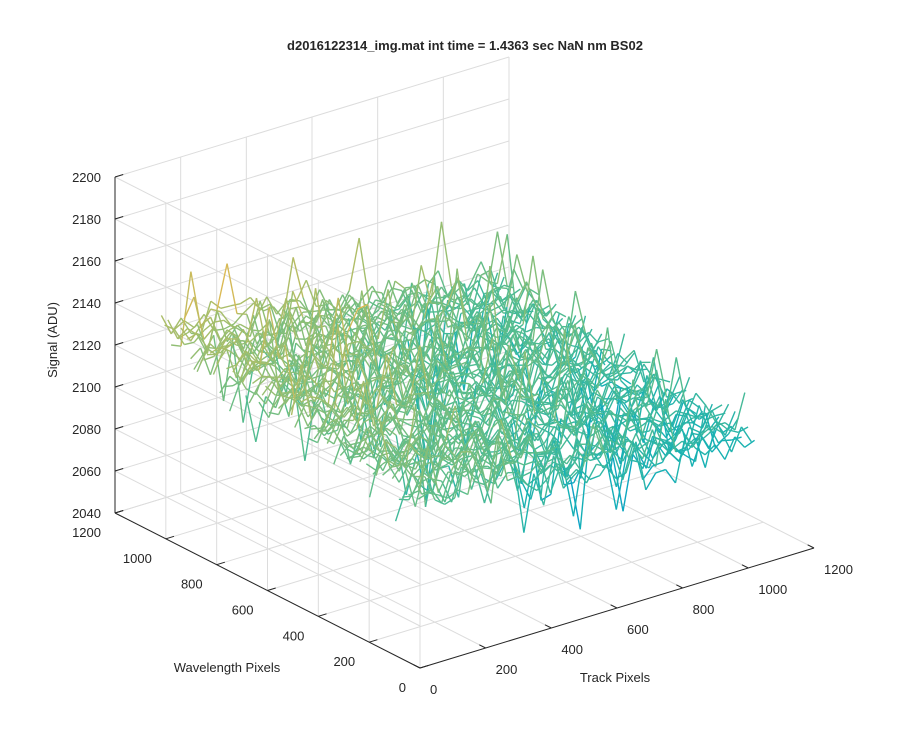  What do you see at coordinates (86, 345) in the screenshot?
I see `z-tick-label: 2120` at bounding box center [86, 345].